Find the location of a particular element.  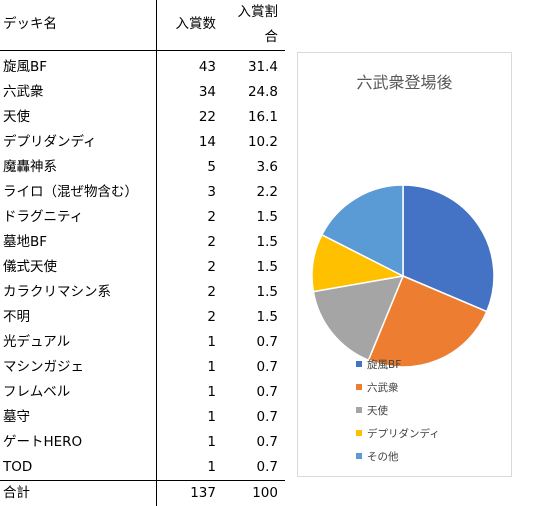

pct-cell: 3.6 is located at coordinates (267, 167).